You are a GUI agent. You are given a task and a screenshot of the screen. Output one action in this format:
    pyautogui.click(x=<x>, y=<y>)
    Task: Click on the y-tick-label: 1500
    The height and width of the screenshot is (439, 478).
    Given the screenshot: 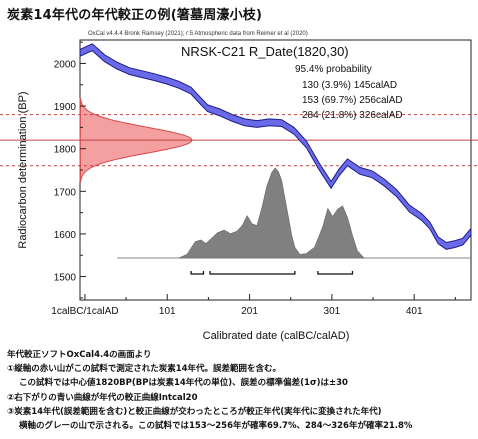 What is the action you would take?
    pyautogui.click(x=65, y=278)
    